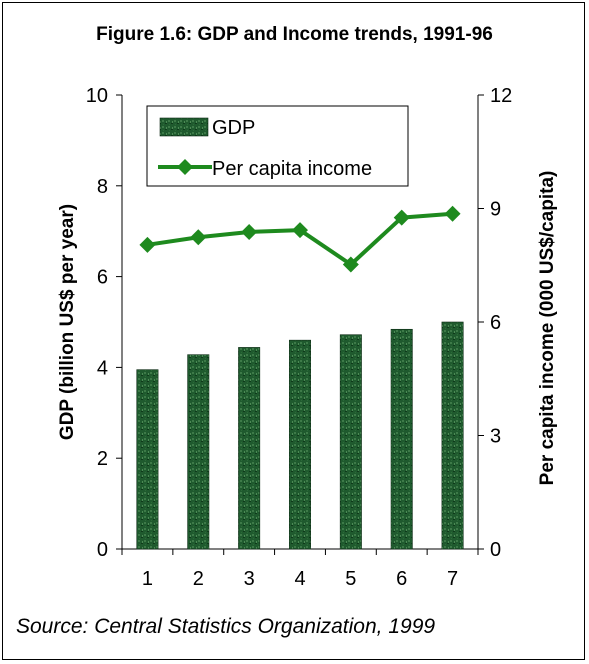  I want to click on x-tick-label: 1, so click(147, 579).